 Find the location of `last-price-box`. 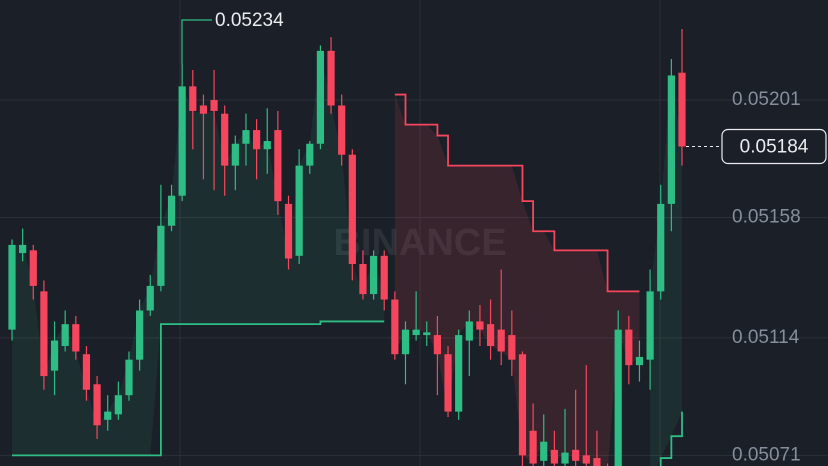

last-price-box is located at coordinates (774, 146).